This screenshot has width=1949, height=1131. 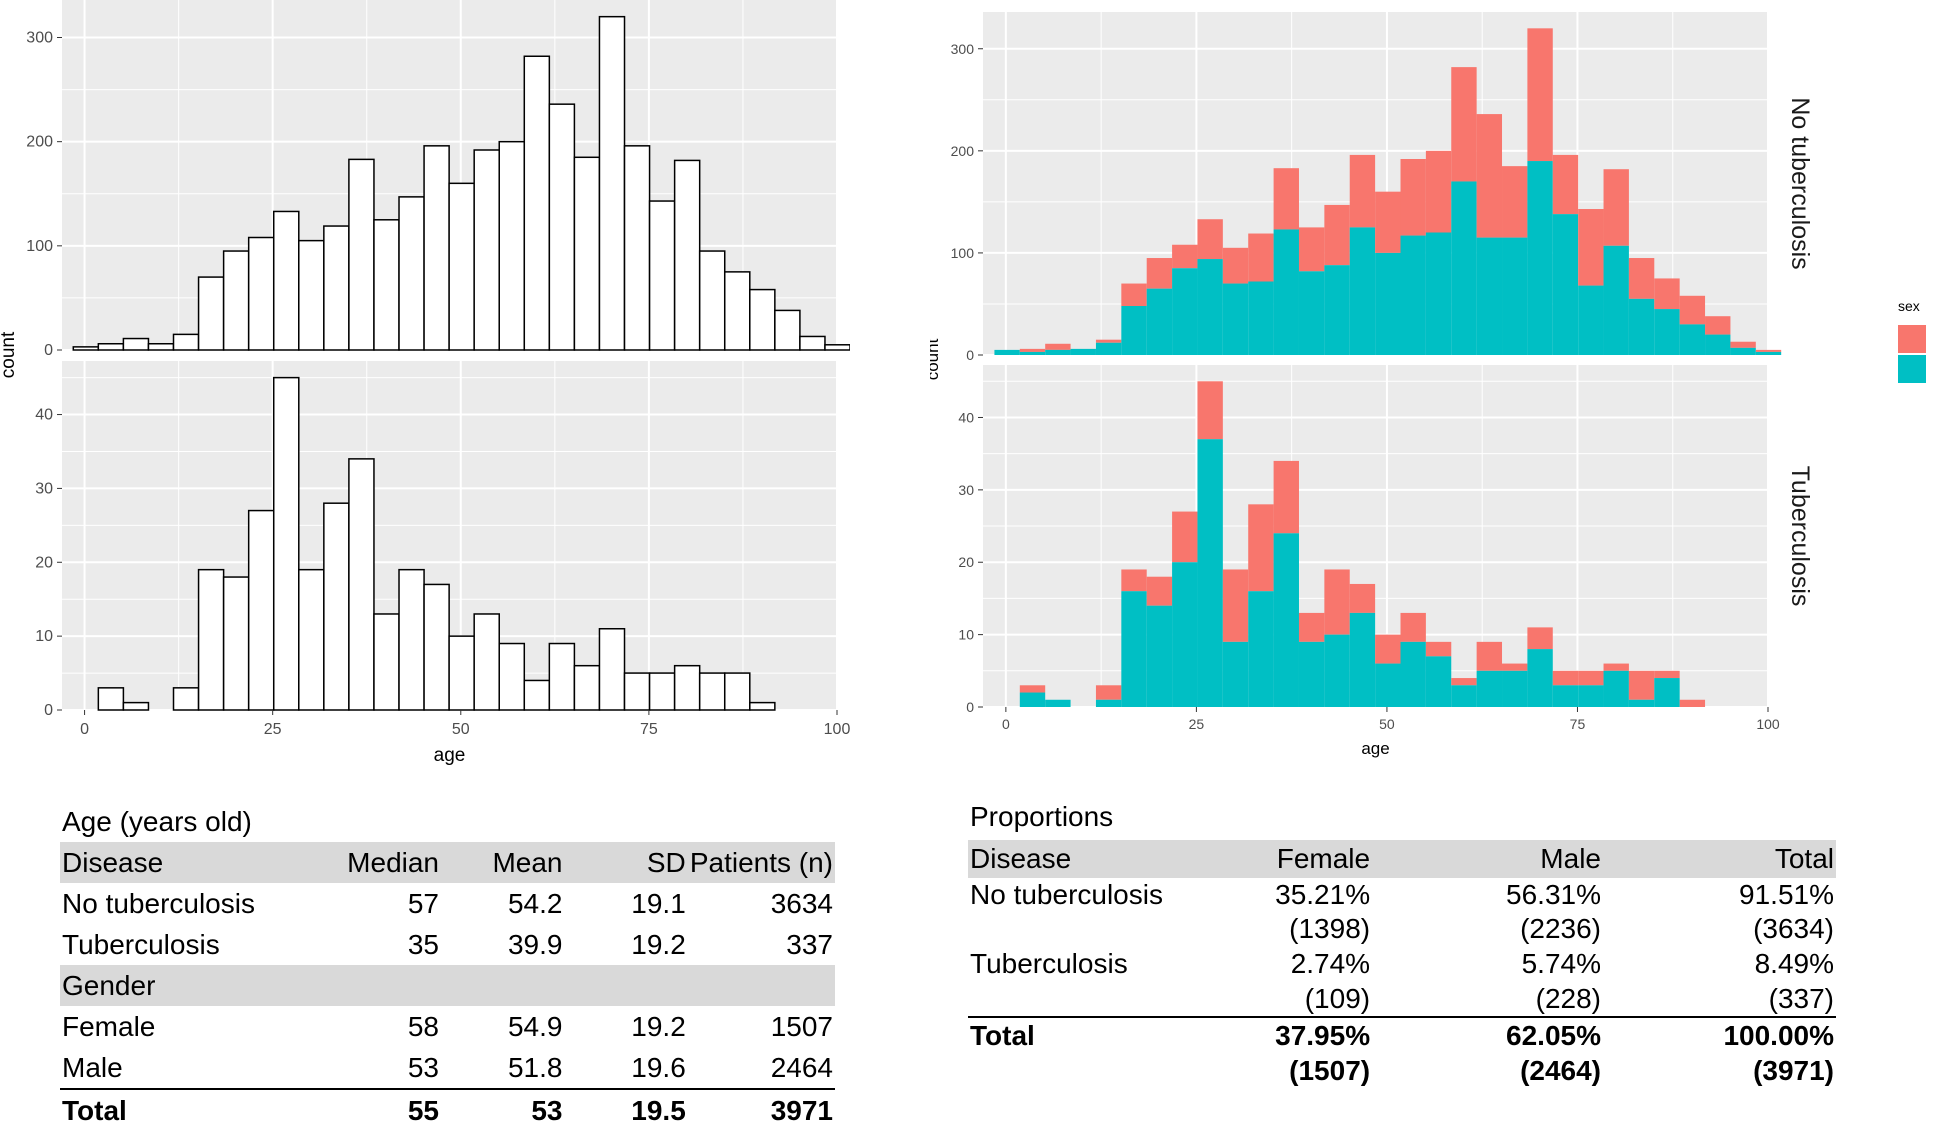 What do you see at coordinates (447, 985) in the screenshot?
I see `gender-header-label: Gender` at bounding box center [447, 985].